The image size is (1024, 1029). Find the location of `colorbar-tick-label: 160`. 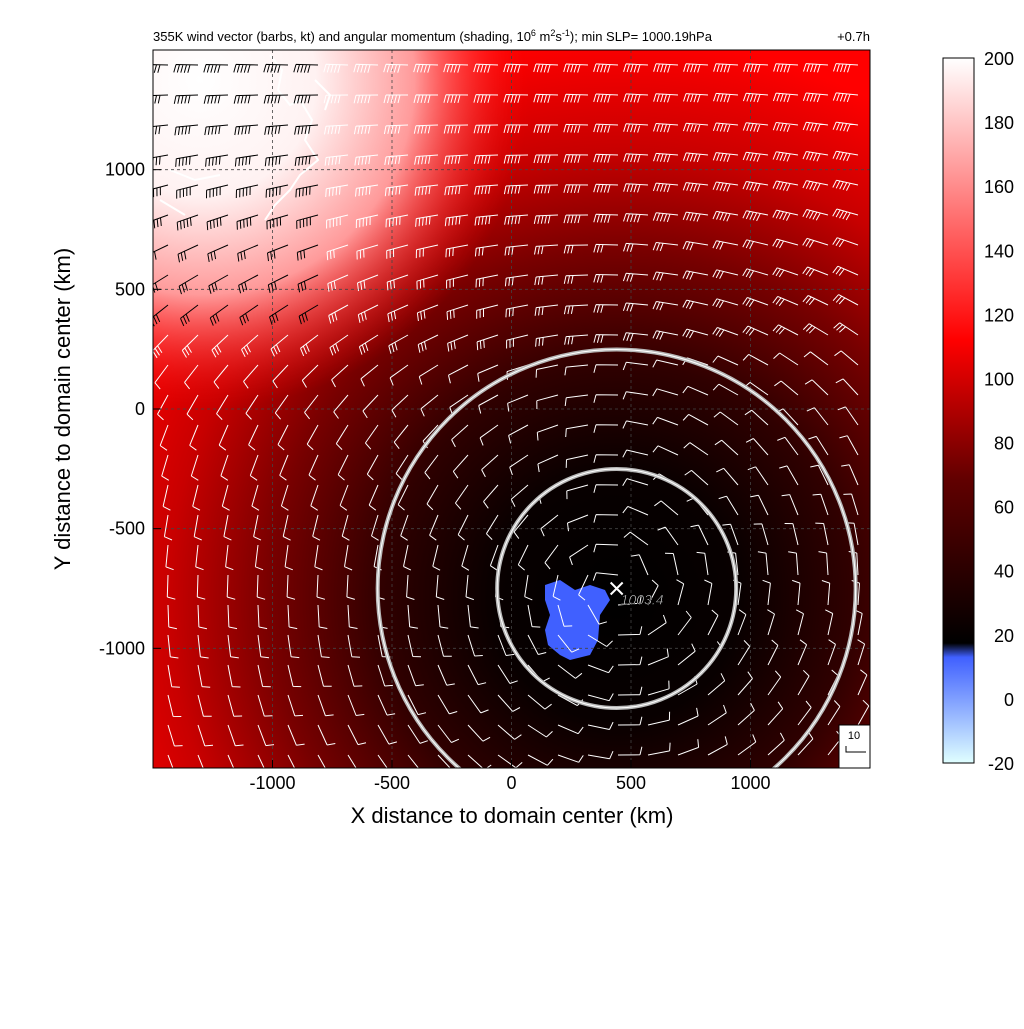

colorbar-tick-label: 160 is located at coordinates (999, 187).